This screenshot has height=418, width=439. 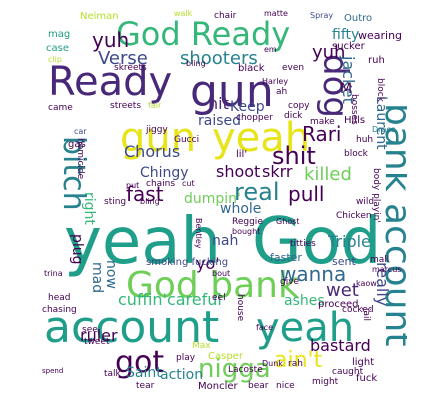 I want to click on word-face: face, so click(x=265, y=327).